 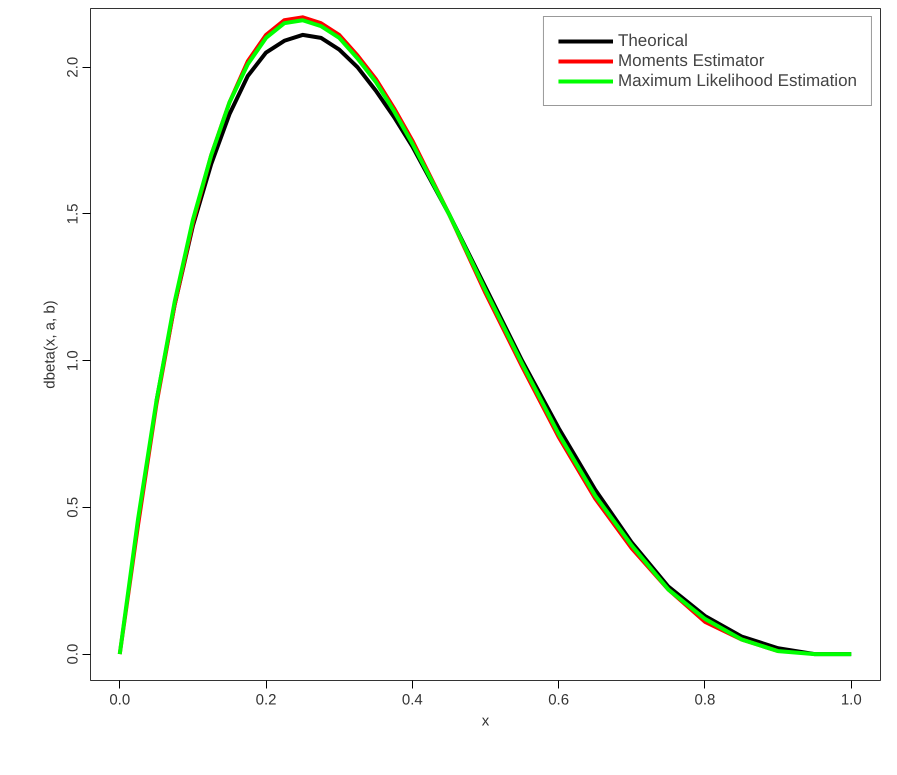 I want to click on x-tick-label: 0.6, so click(x=559, y=700).